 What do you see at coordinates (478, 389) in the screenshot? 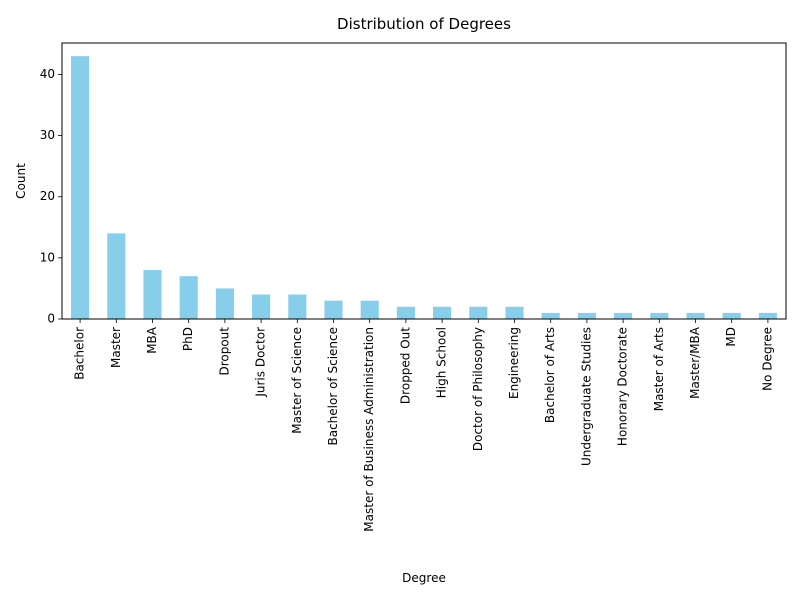
I see `x-tick-label: Doctor of Philosophy` at bounding box center [478, 389].